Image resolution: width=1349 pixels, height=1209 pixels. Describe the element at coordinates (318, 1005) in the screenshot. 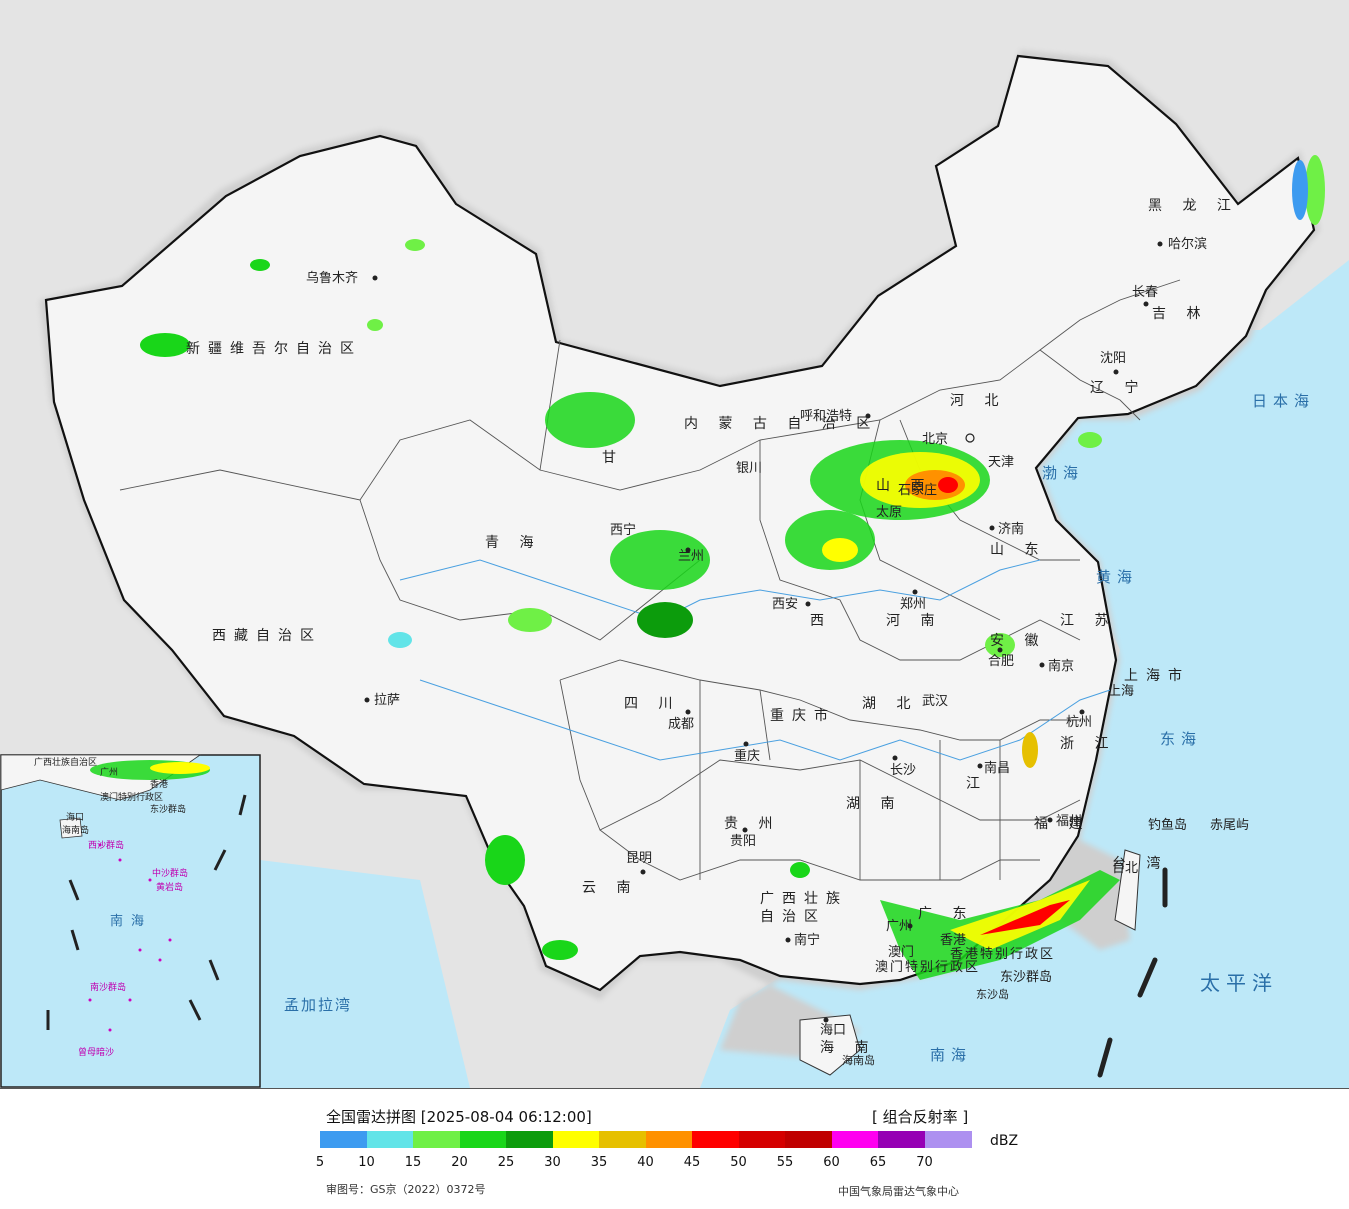

I see `sea-bengal: 孟加拉湾` at that location.